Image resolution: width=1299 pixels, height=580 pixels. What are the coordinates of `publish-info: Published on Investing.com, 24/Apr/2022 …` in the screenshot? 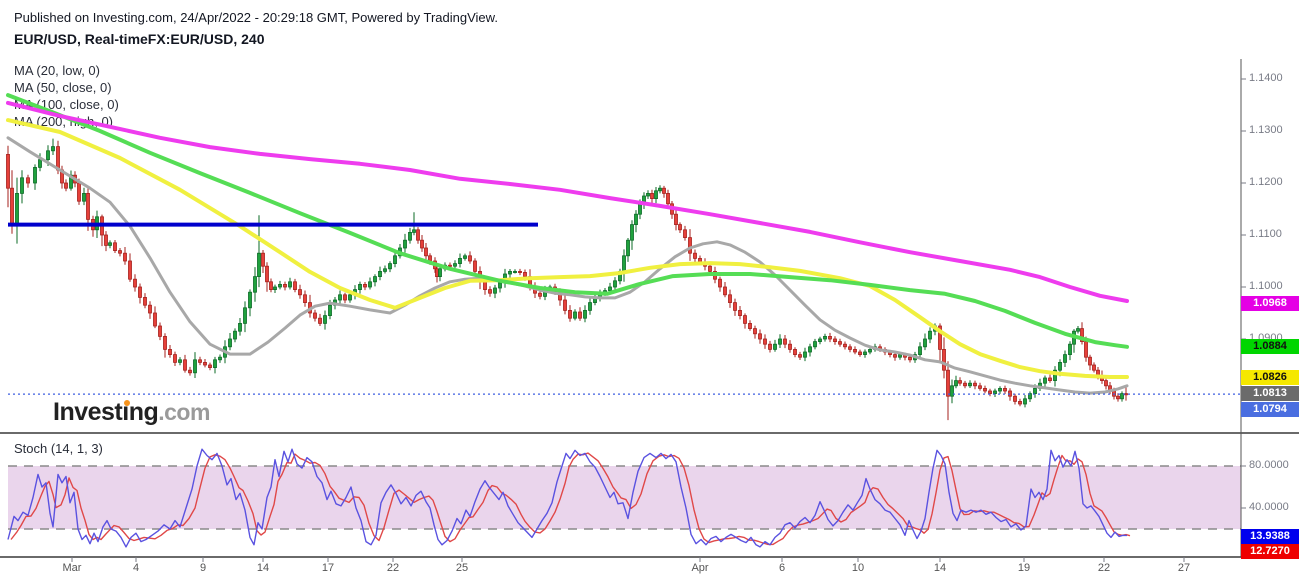 It's located at (256, 17).